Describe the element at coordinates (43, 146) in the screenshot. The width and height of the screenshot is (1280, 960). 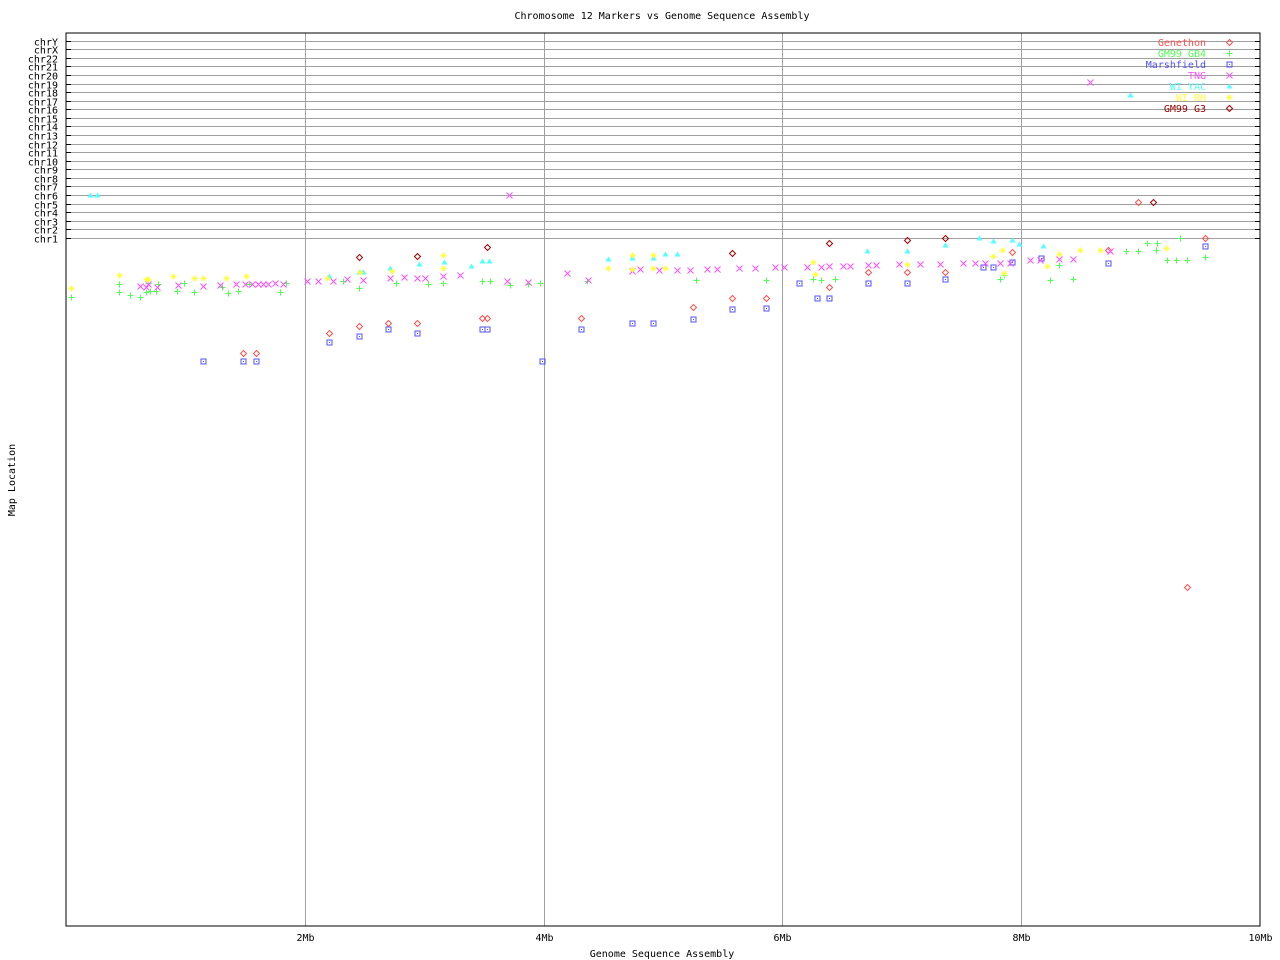
I see `y-tick-label: chr12` at that location.